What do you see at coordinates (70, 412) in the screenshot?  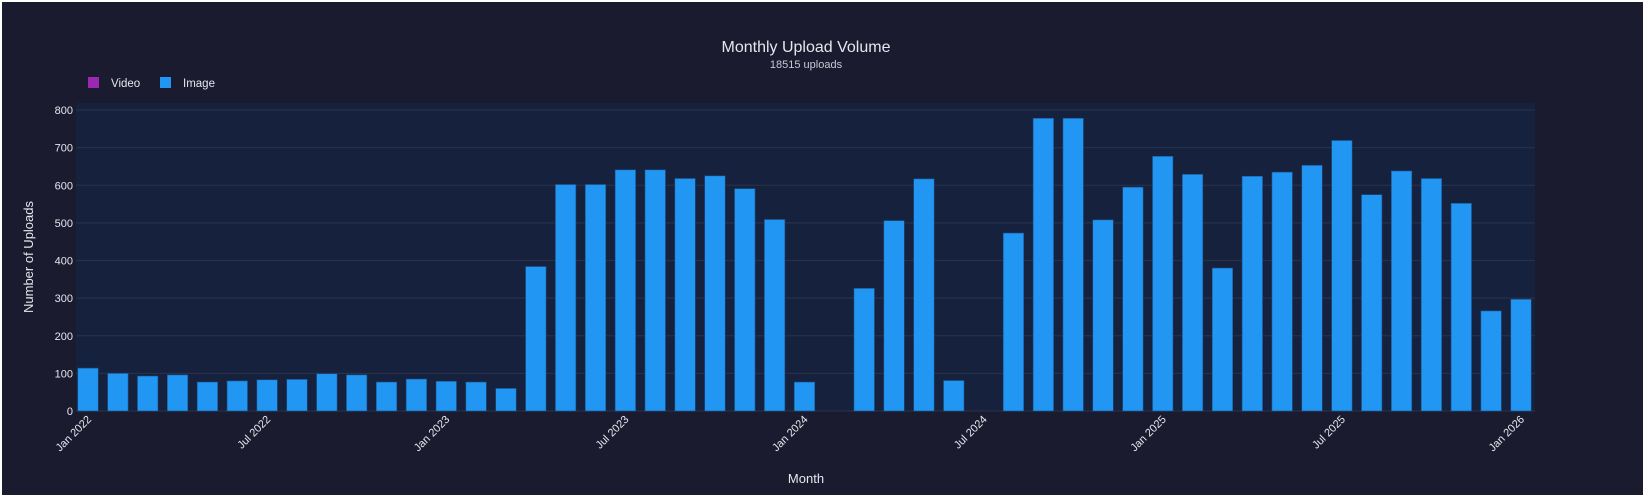 I see `y-tick-label: 0` at bounding box center [70, 412].